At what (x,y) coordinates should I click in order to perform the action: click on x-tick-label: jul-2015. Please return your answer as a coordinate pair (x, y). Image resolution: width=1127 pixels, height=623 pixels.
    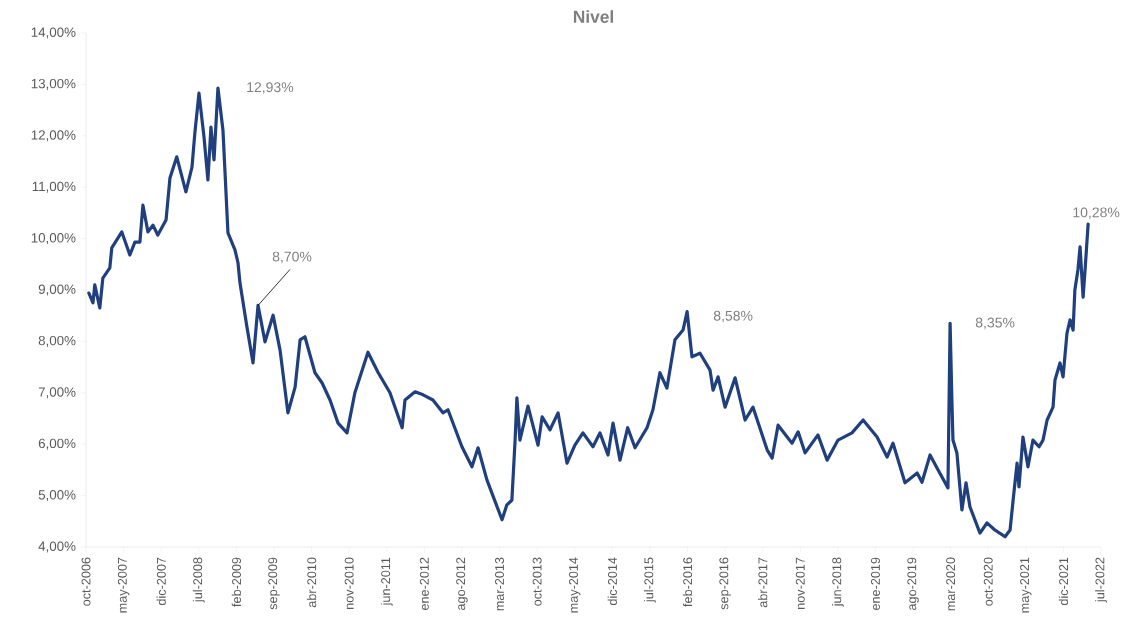
    Looking at the image, I should click on (649, 580).